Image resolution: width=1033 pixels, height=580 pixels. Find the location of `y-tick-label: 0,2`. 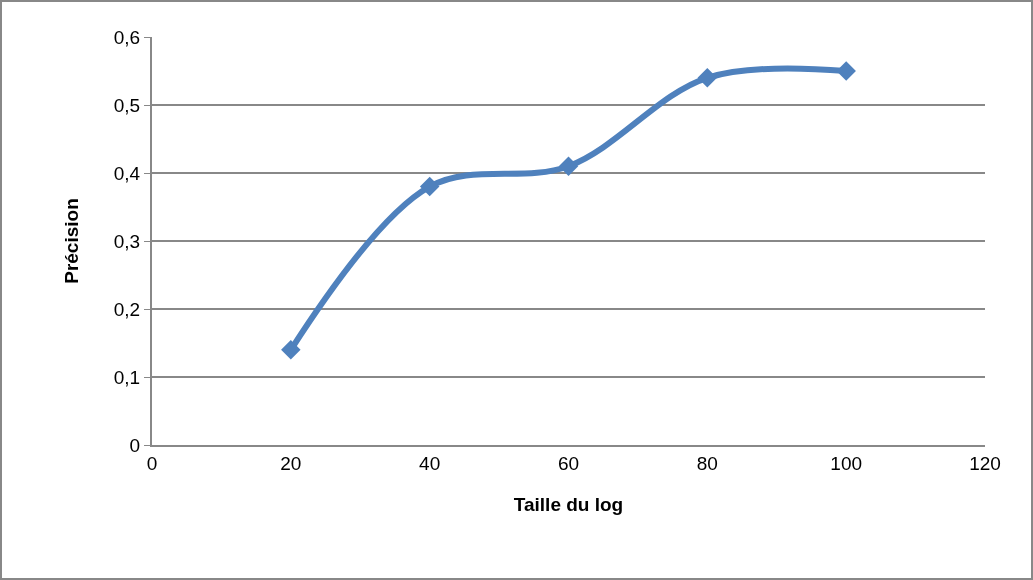

y-tick-label: 0,2 is located at coordinates (127, 309).